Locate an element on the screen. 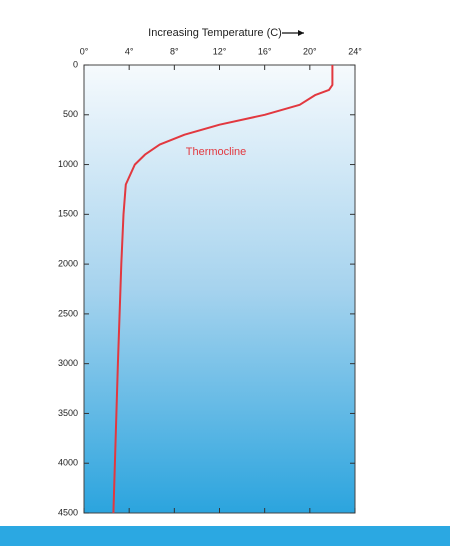  y-tick-label: 0 is located at coordinates (75, 64).